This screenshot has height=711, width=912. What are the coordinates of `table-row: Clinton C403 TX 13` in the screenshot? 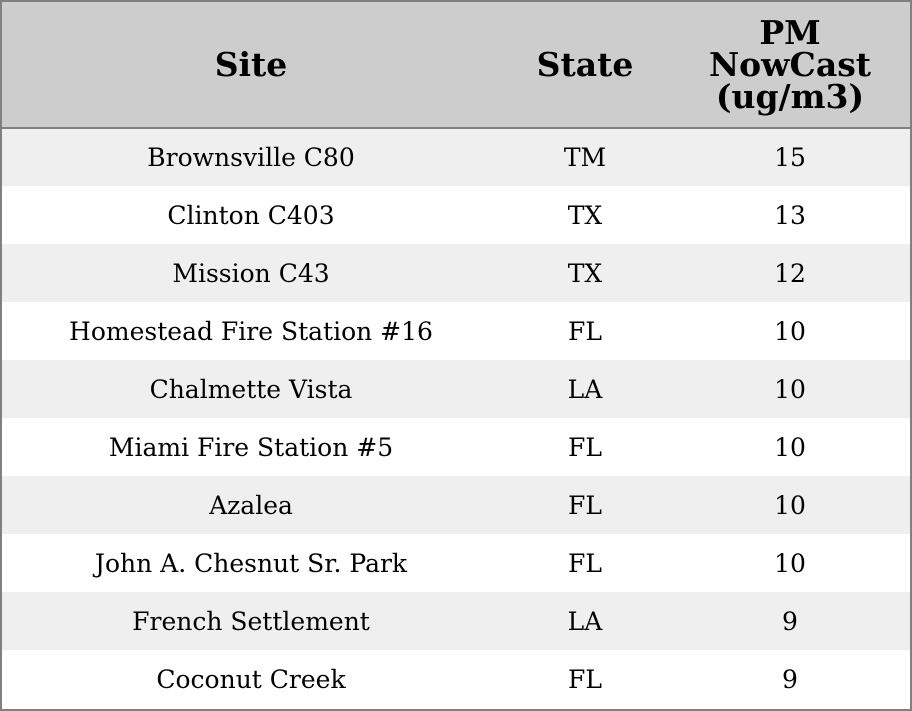 It's located at (456, 215).